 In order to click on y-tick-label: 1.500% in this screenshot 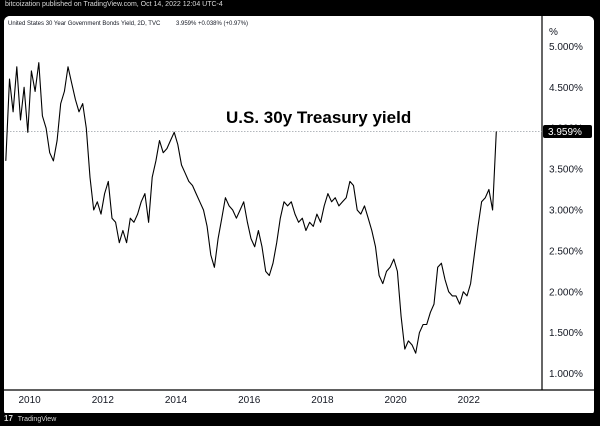, I will do `click(566, 333)`.